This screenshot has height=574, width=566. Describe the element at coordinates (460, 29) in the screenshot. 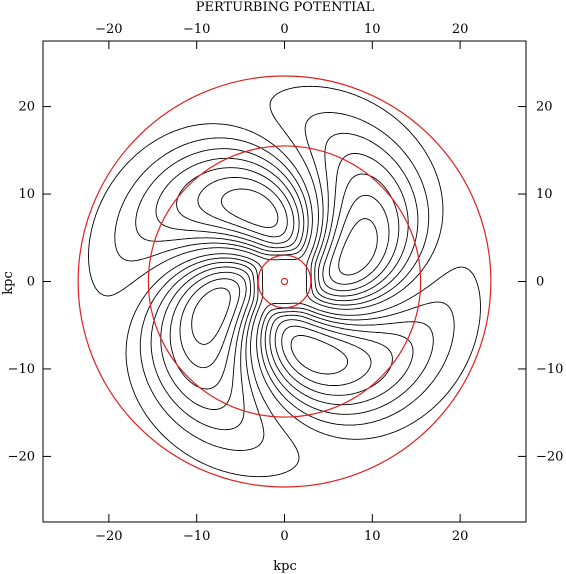

I see `x-tick-label-top: 20` at that location.